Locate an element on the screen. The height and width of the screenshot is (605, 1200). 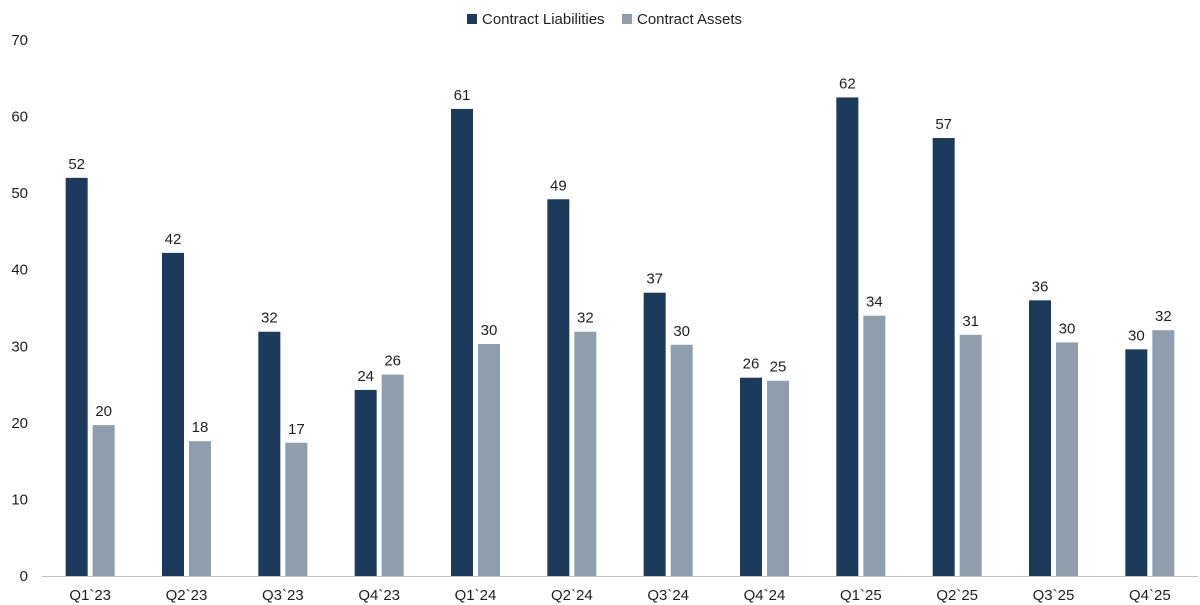
y-tick-label: 10 is located at coordinates (19, 499).